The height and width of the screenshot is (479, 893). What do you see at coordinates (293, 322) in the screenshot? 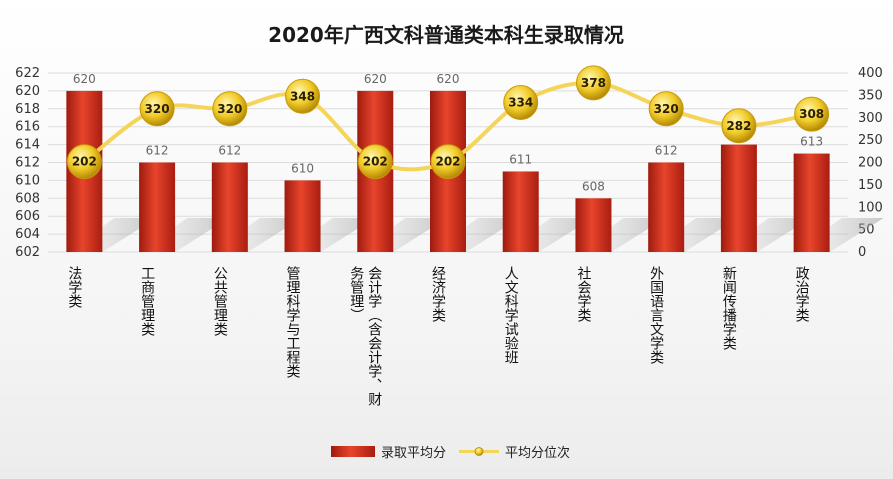
I see `category-label: 管理科学与工程类` at bounding box center [293, 322].